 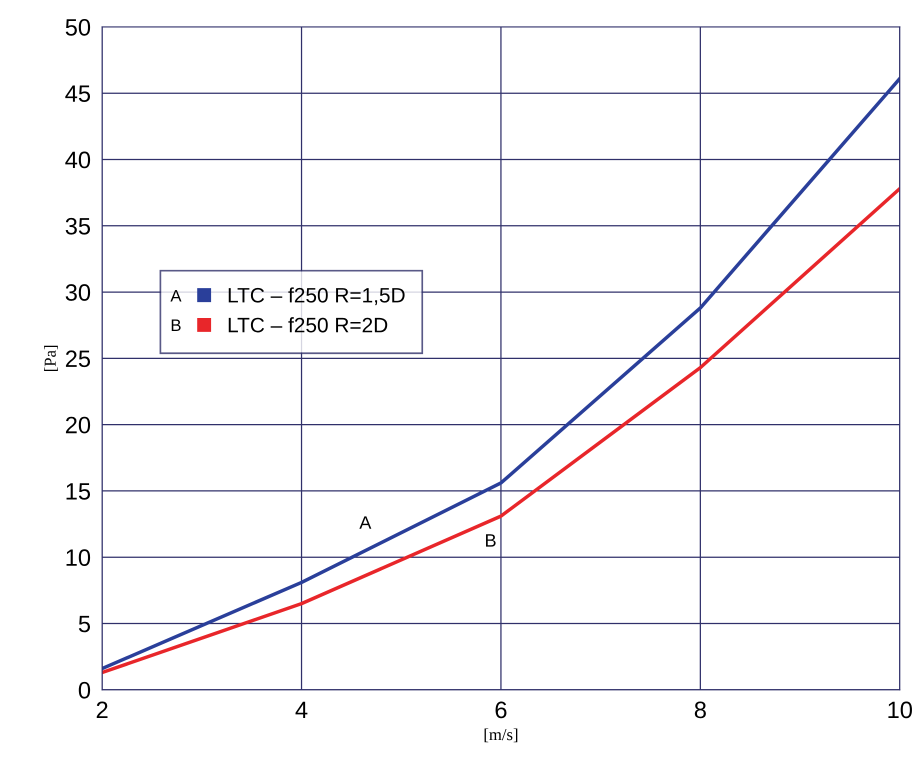 What do you see at coordinates (302, 710) in the screenshot?
I see `x-tick-label: 4` at bounding box center [302, 710].